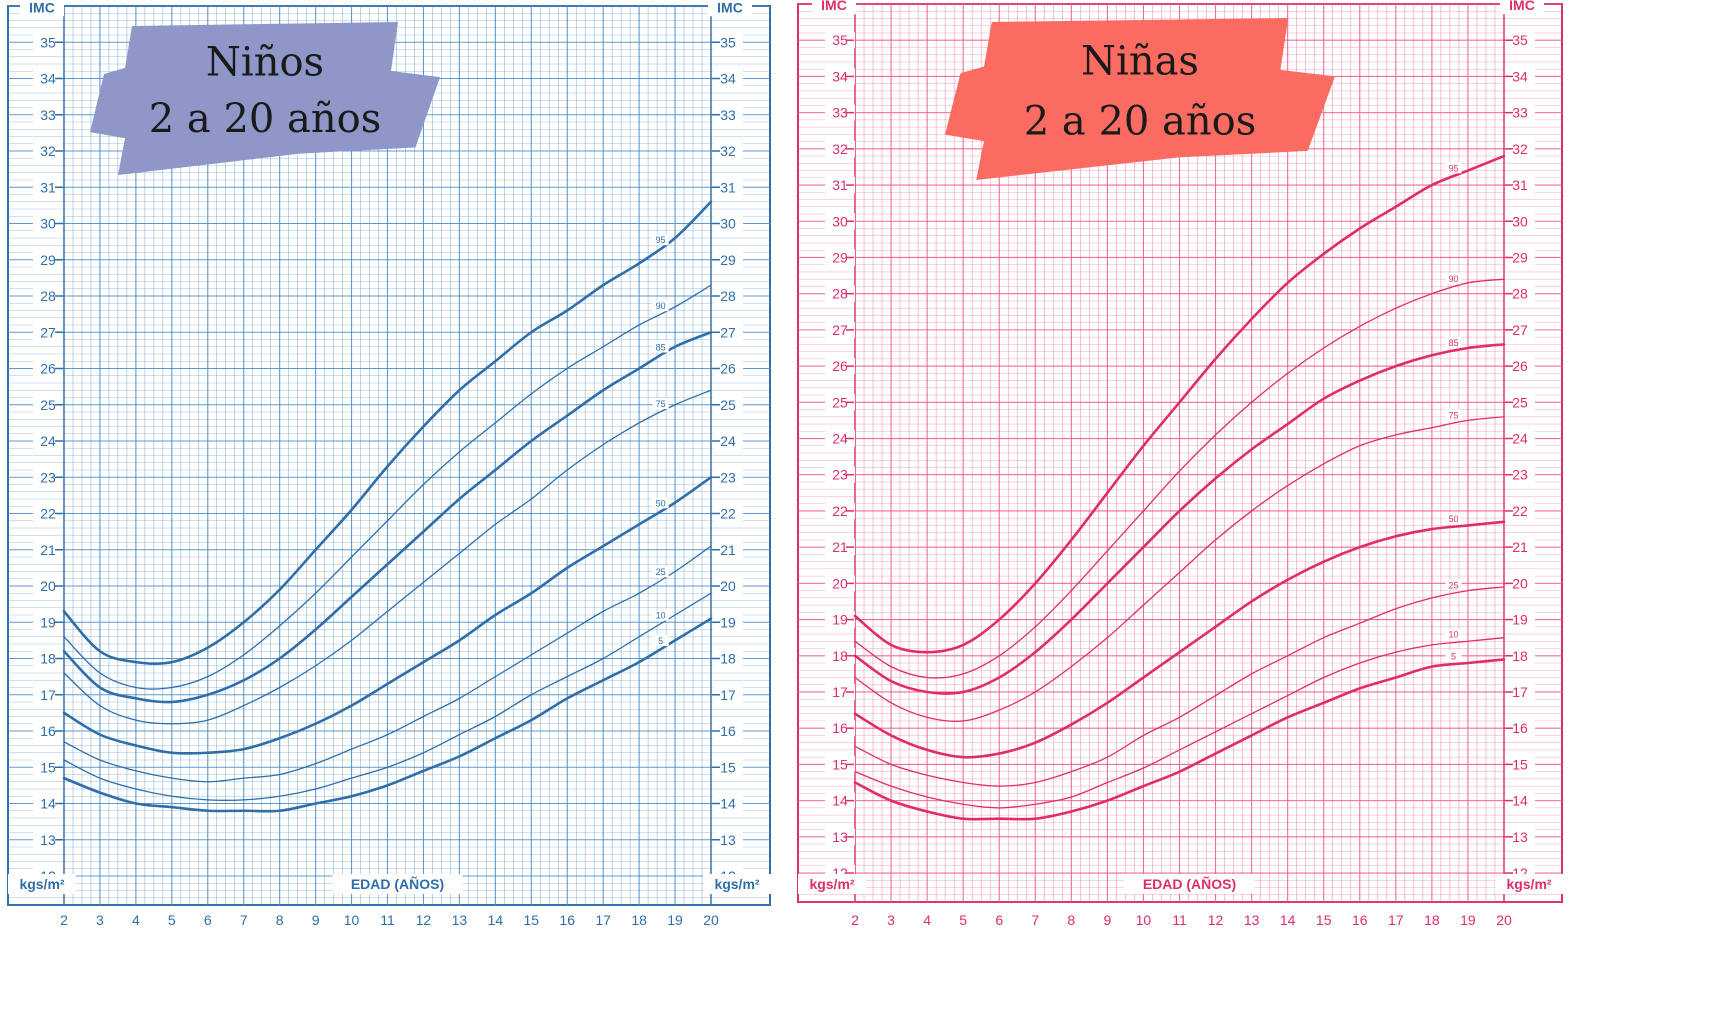  I want to click on y-tick-label-right: 24, so click(728, 441).